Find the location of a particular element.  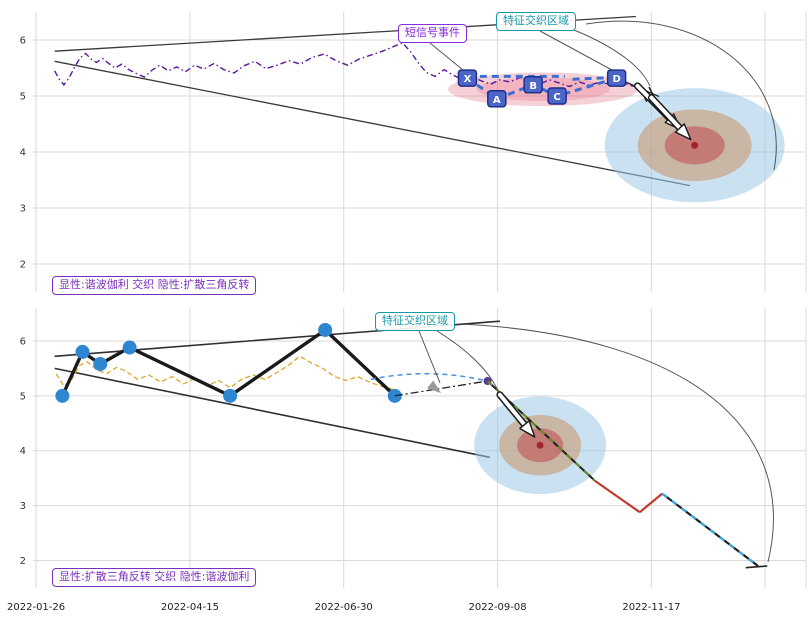

x-tick-label: 2022-01-26 is located at coordinates (36, 607).